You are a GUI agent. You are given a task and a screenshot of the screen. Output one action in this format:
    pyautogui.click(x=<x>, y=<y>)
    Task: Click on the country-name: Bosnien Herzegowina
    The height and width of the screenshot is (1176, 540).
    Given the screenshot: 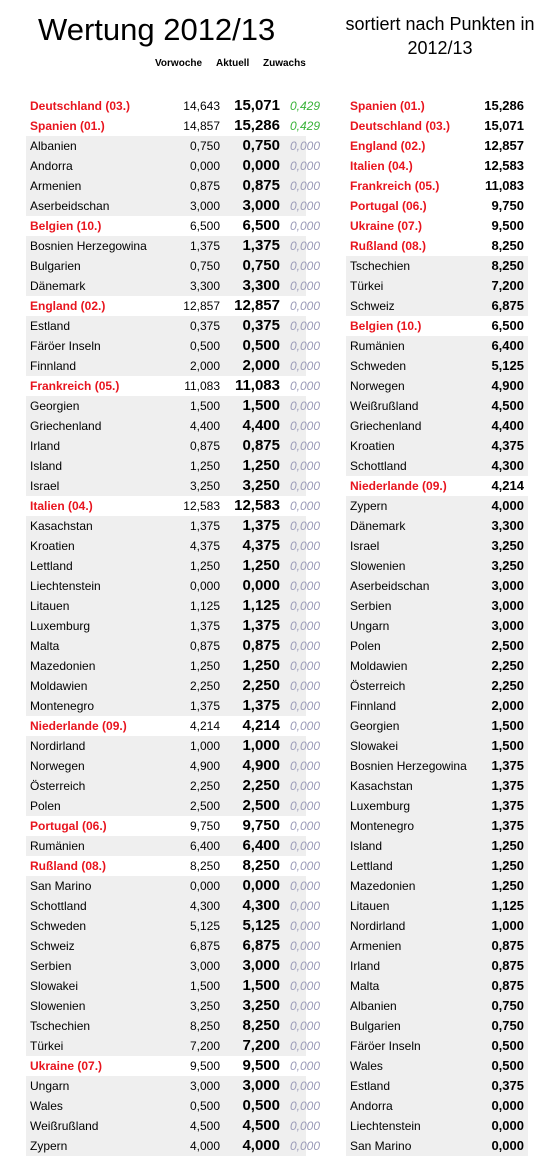 What is the action you would take?
    pyautogui.click(x=88, y=246)
    